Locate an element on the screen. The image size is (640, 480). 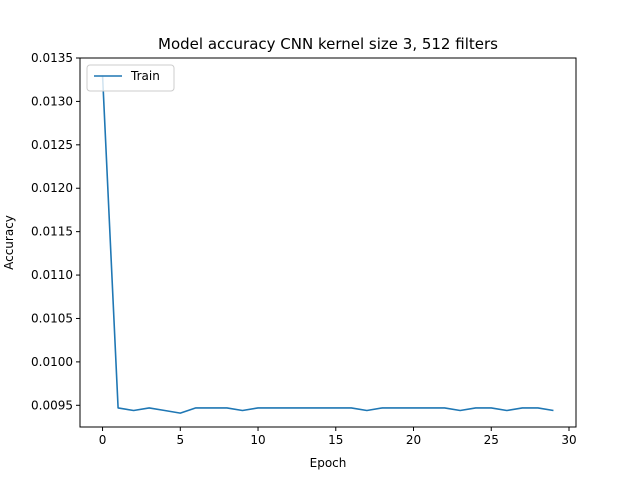
legend-box is located at coordinates (130, 78).